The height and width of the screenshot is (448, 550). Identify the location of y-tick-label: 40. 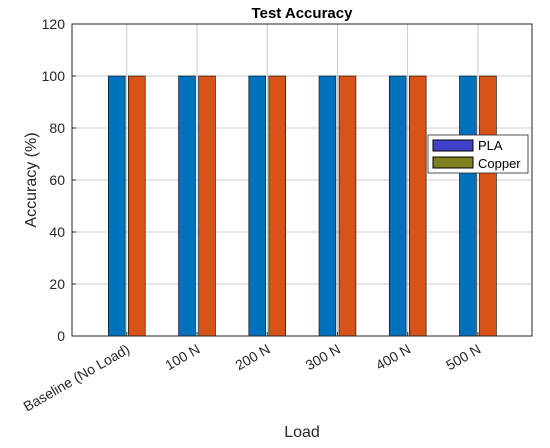
(57, 232).